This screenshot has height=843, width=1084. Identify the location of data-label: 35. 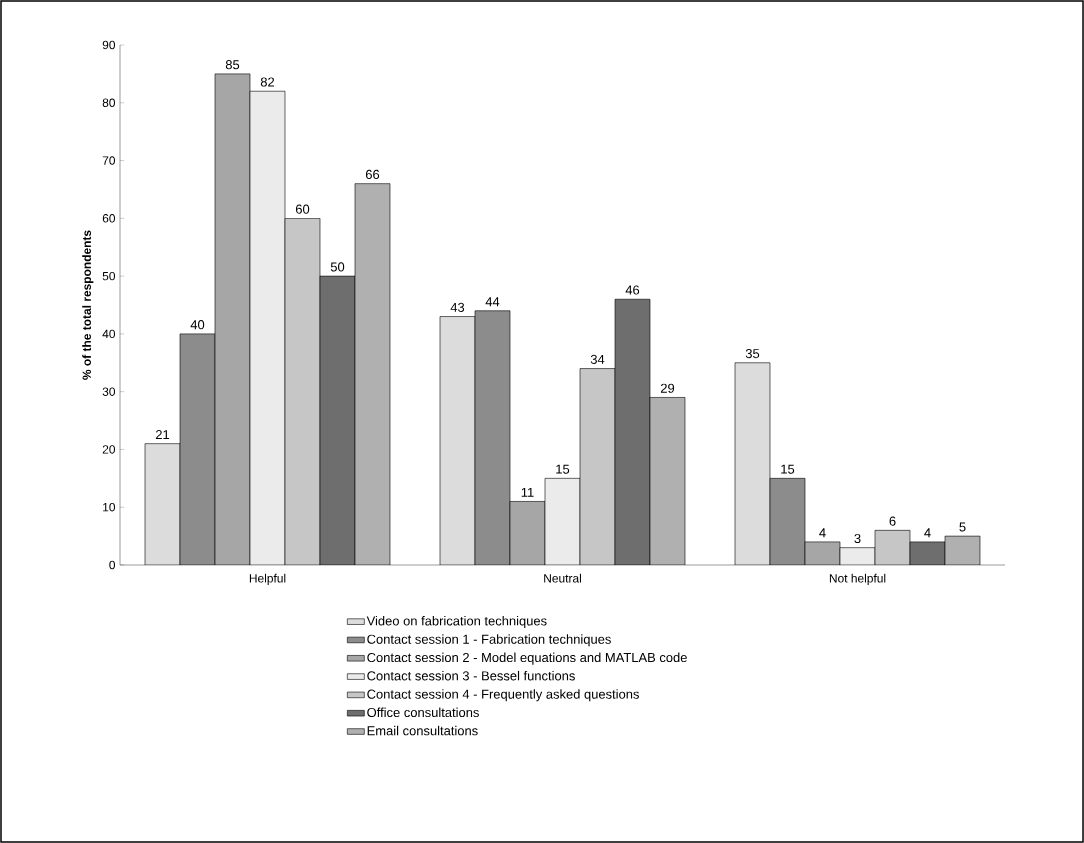
(752, 353).